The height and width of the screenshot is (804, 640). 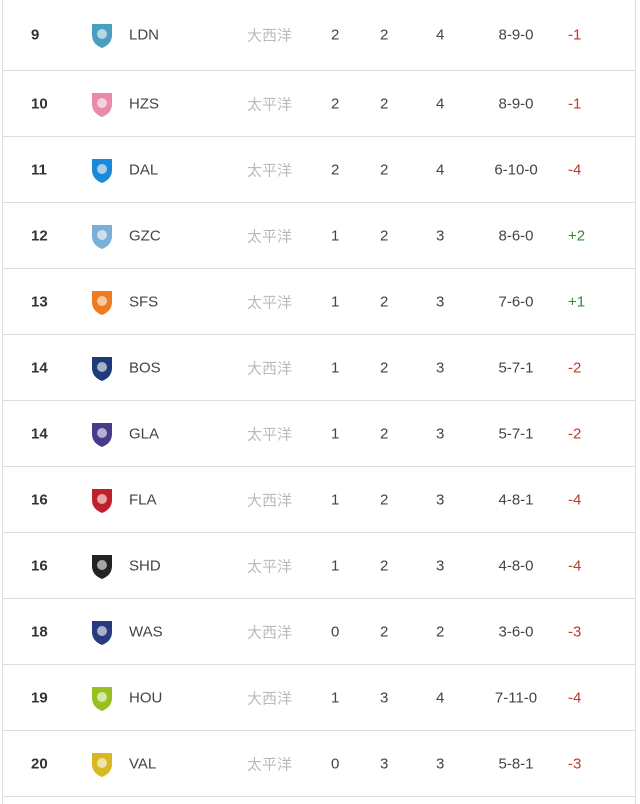 What do you see at coordinates (144, 103) in the screenshot?
I see `team-name: HZS` at bounding box center [144, 103].